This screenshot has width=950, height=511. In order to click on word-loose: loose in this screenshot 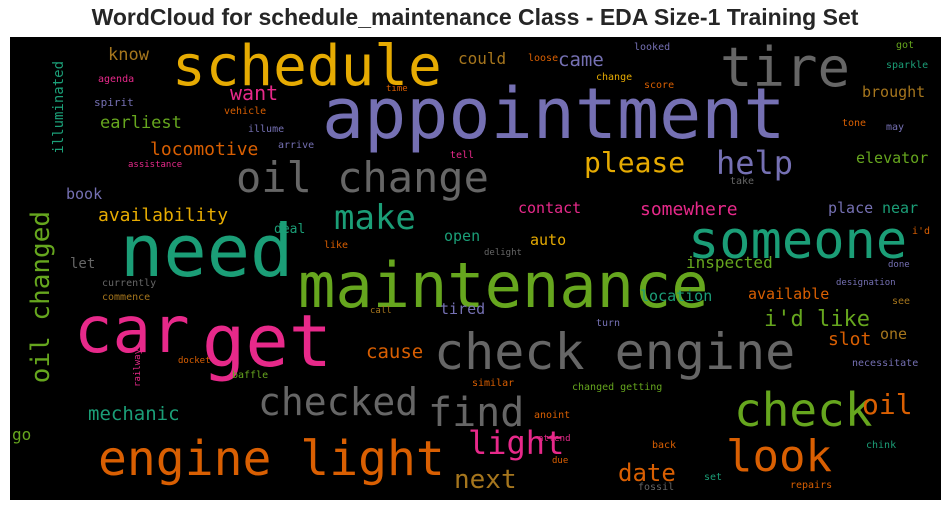, I will do `click(543, 58)`.